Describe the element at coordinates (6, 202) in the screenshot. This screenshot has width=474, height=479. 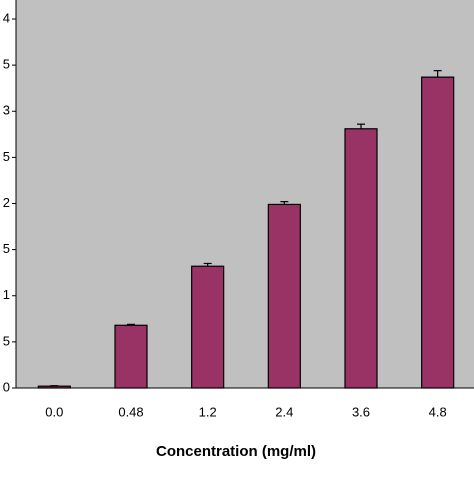
I see `y-tick-label: 2` at that location.